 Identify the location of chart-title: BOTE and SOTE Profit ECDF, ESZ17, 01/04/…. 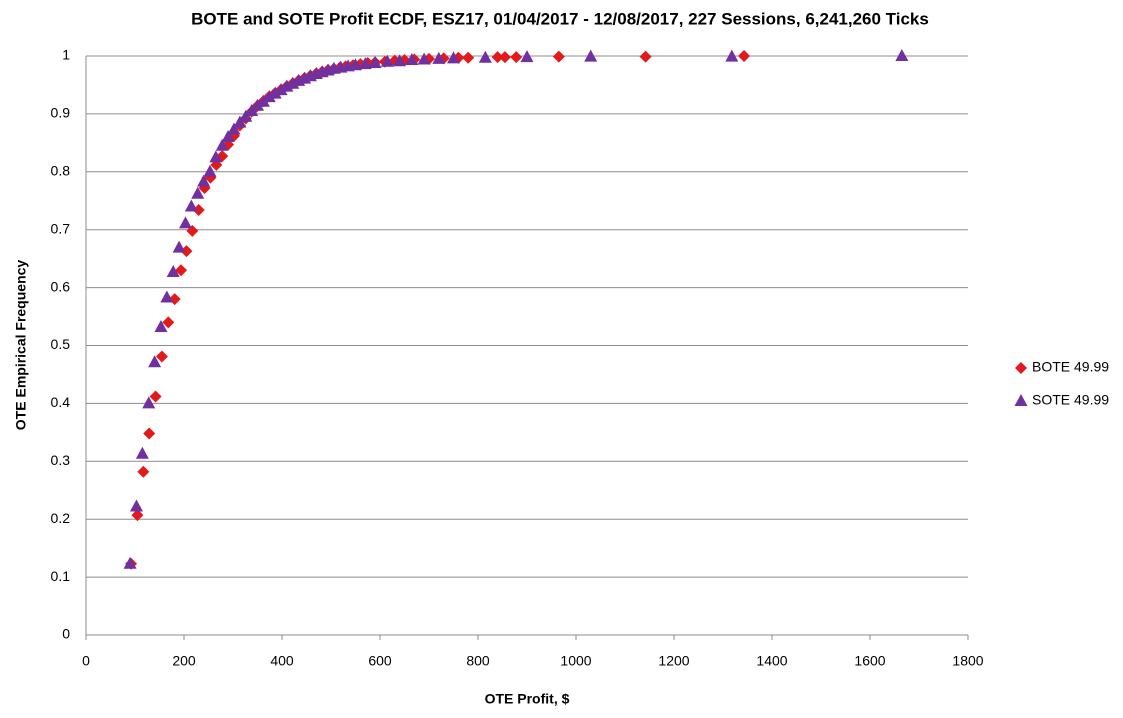
(560, 18).